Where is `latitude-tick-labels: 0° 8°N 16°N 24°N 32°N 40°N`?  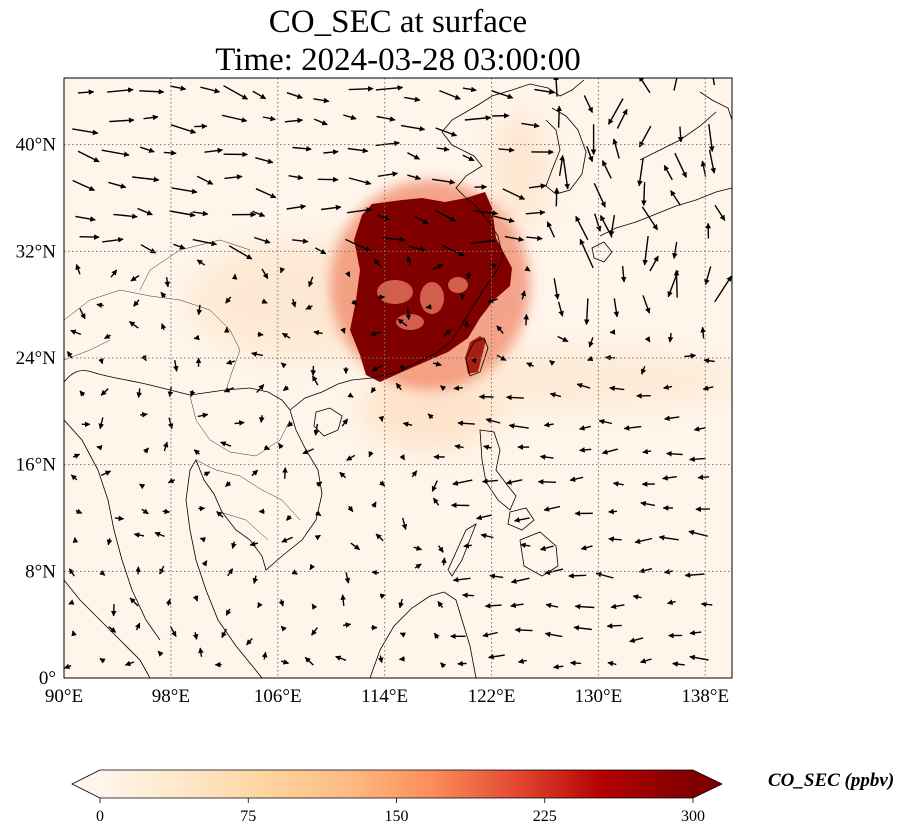
latitude-tick-labels: 0° 8°N 16°N 24°N 32°N 40°N is located at coordinates (36, 412).